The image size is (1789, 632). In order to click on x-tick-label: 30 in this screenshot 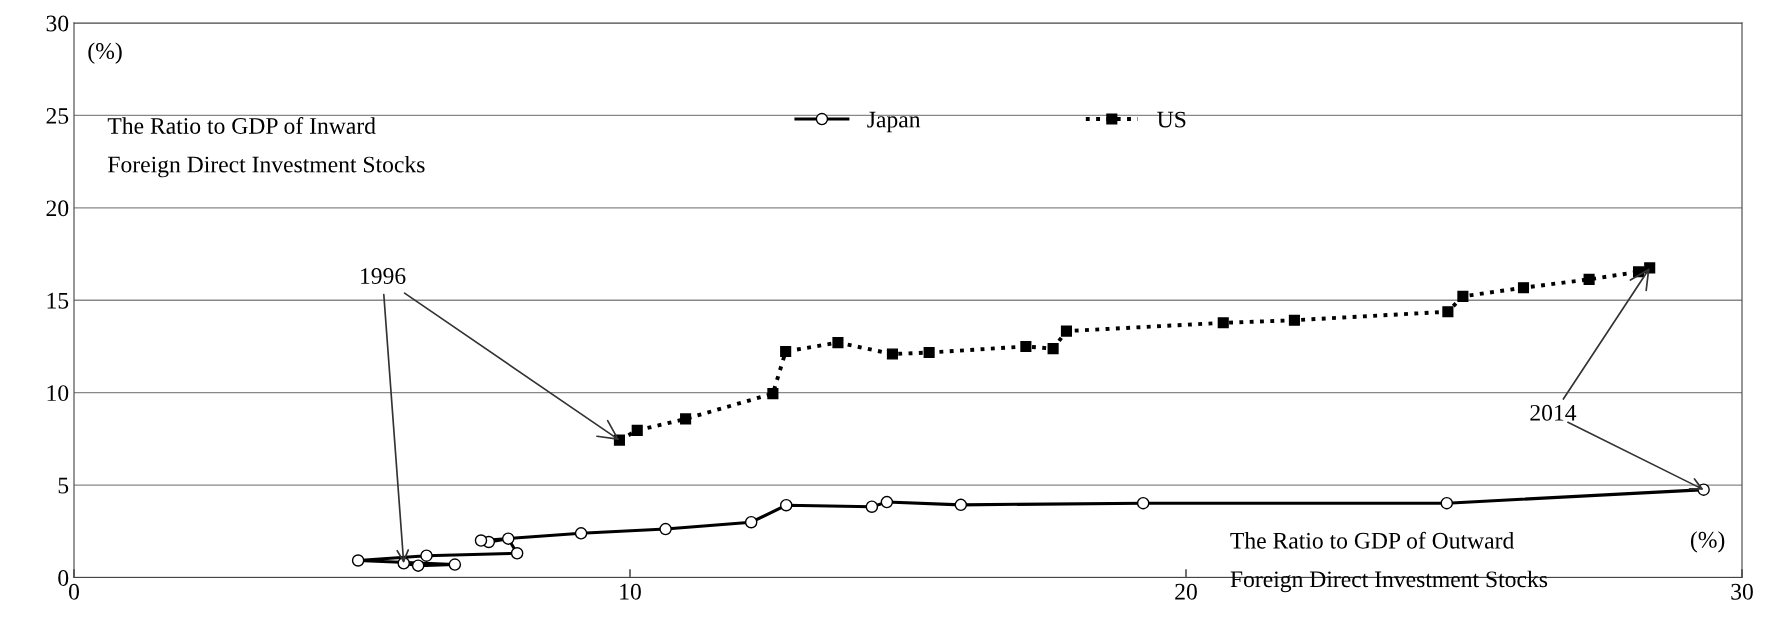, I will do `click(1742, 591)`.